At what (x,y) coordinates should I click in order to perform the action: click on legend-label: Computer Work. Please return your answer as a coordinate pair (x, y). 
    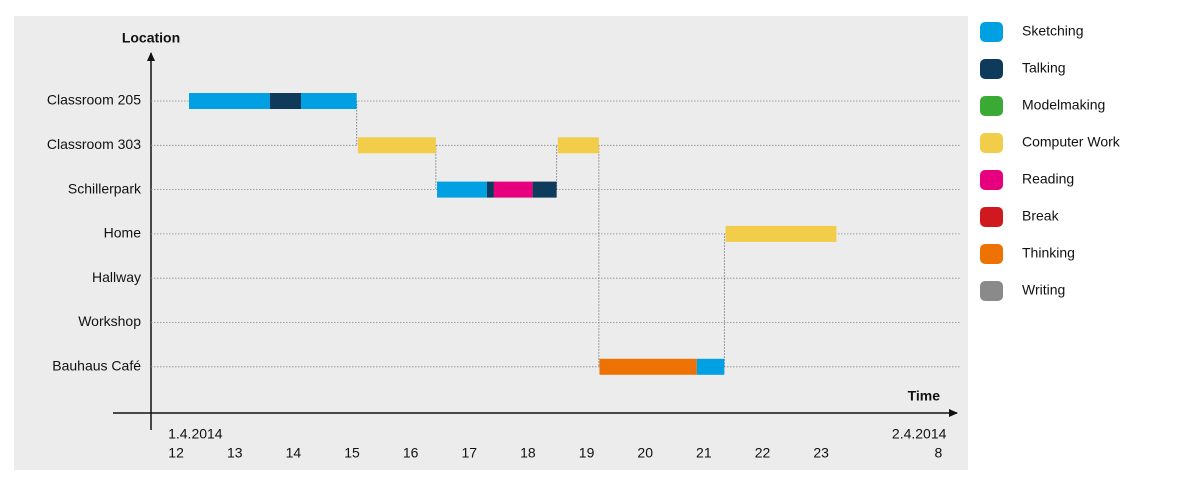
    Looking at the image, I should click on (1071, 142).